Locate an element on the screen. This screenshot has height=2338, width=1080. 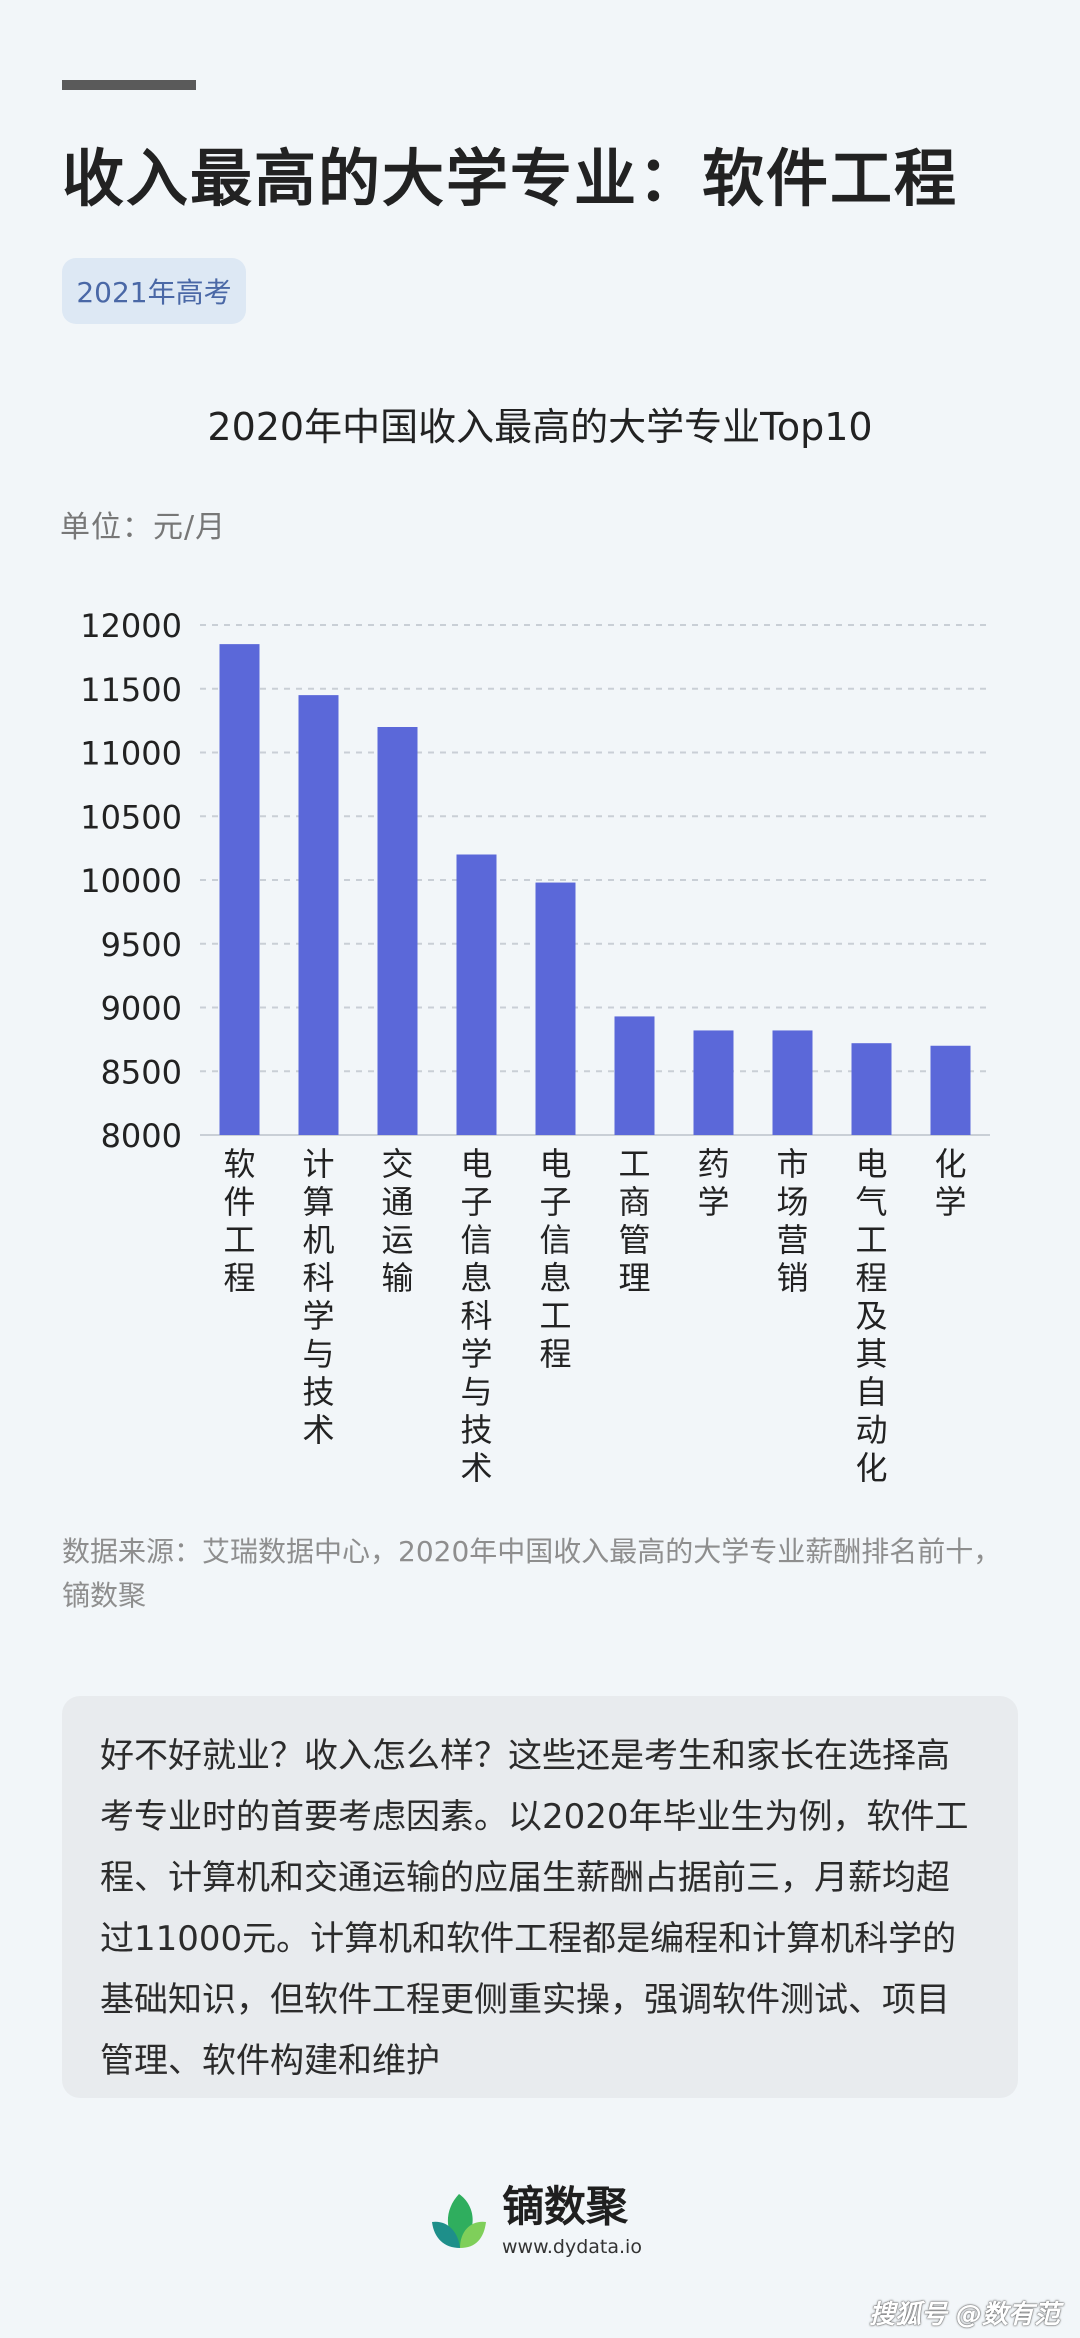
x-category-label: 药学 is located at coordinates (713, 1183).